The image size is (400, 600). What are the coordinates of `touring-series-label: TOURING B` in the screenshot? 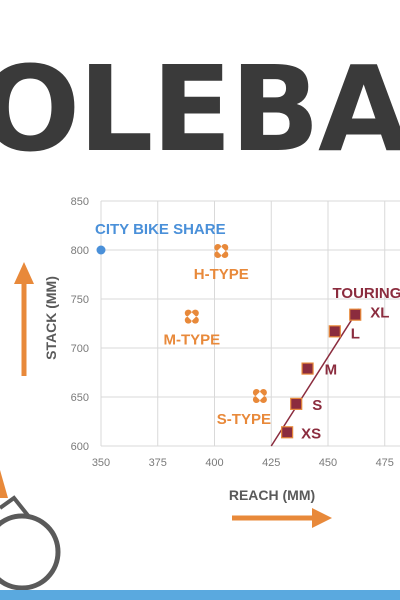 It's located at (366, 293).